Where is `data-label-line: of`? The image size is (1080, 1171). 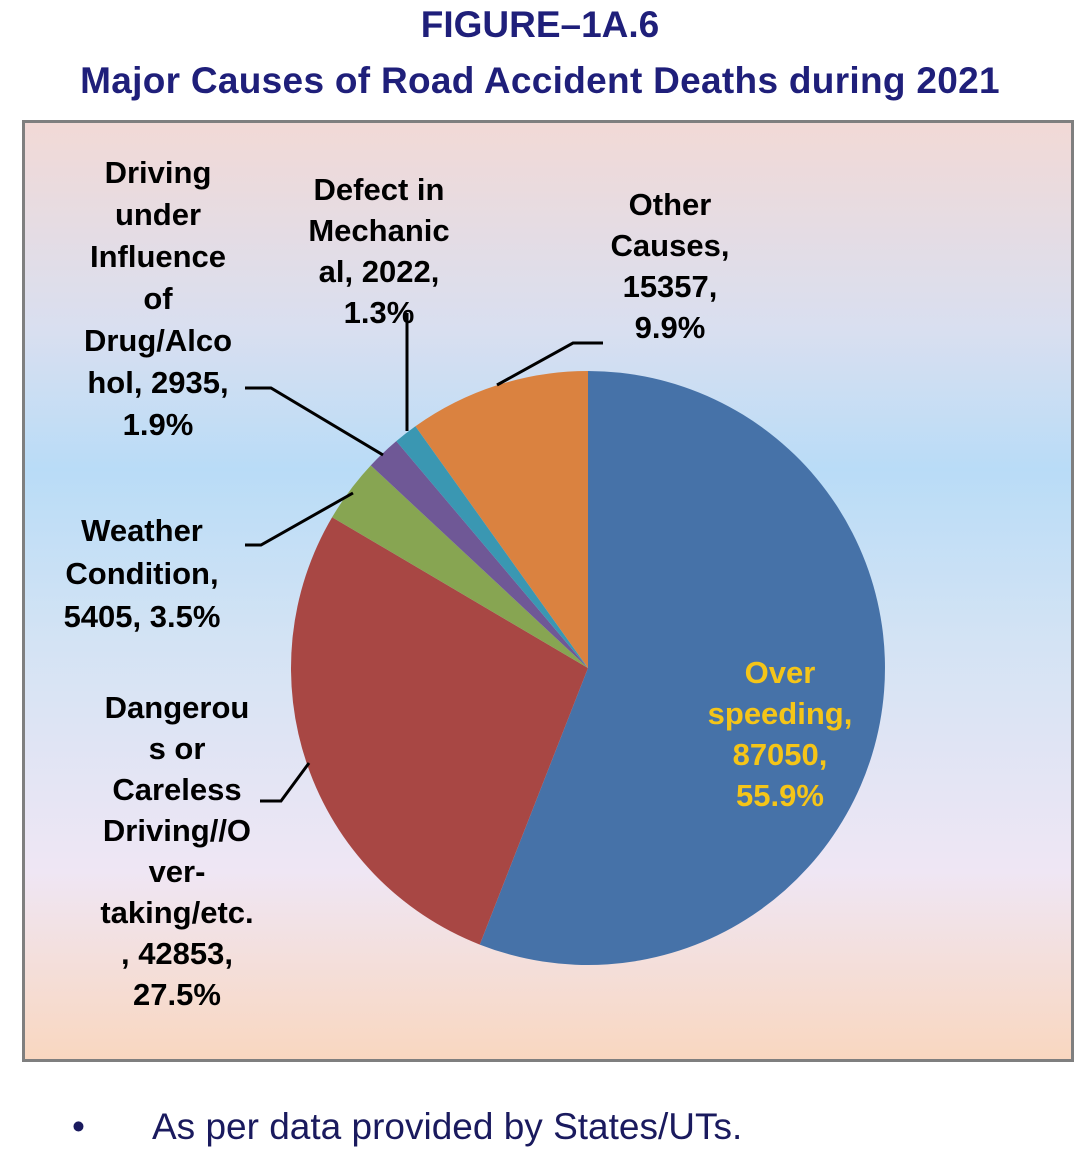 data-label-line: of is located at coordinates (158, 298).